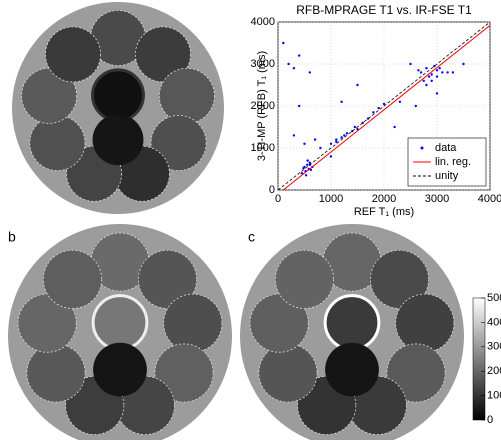 The width and height of the screenshot is (501, 440). What do you see at coordinates (437, 199) in the screenshot?
I see `x-tick-label: 3000` at bounding box center [437, 199].